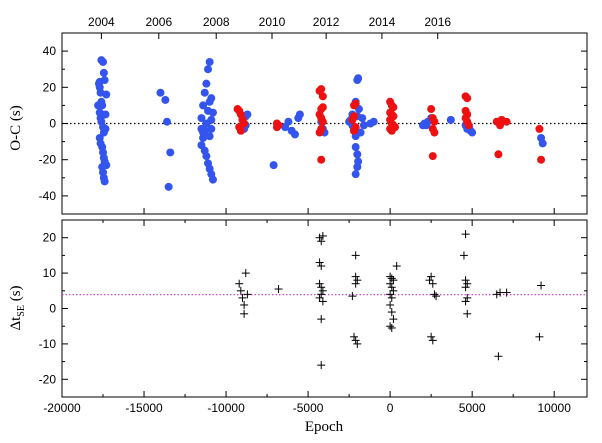 Image resolution: width=602 pixels, height=443 pixels. Describe the element at coordinates (308, 408) in the screenshot. I see `bottom-xtick-label: -5000` at that location.